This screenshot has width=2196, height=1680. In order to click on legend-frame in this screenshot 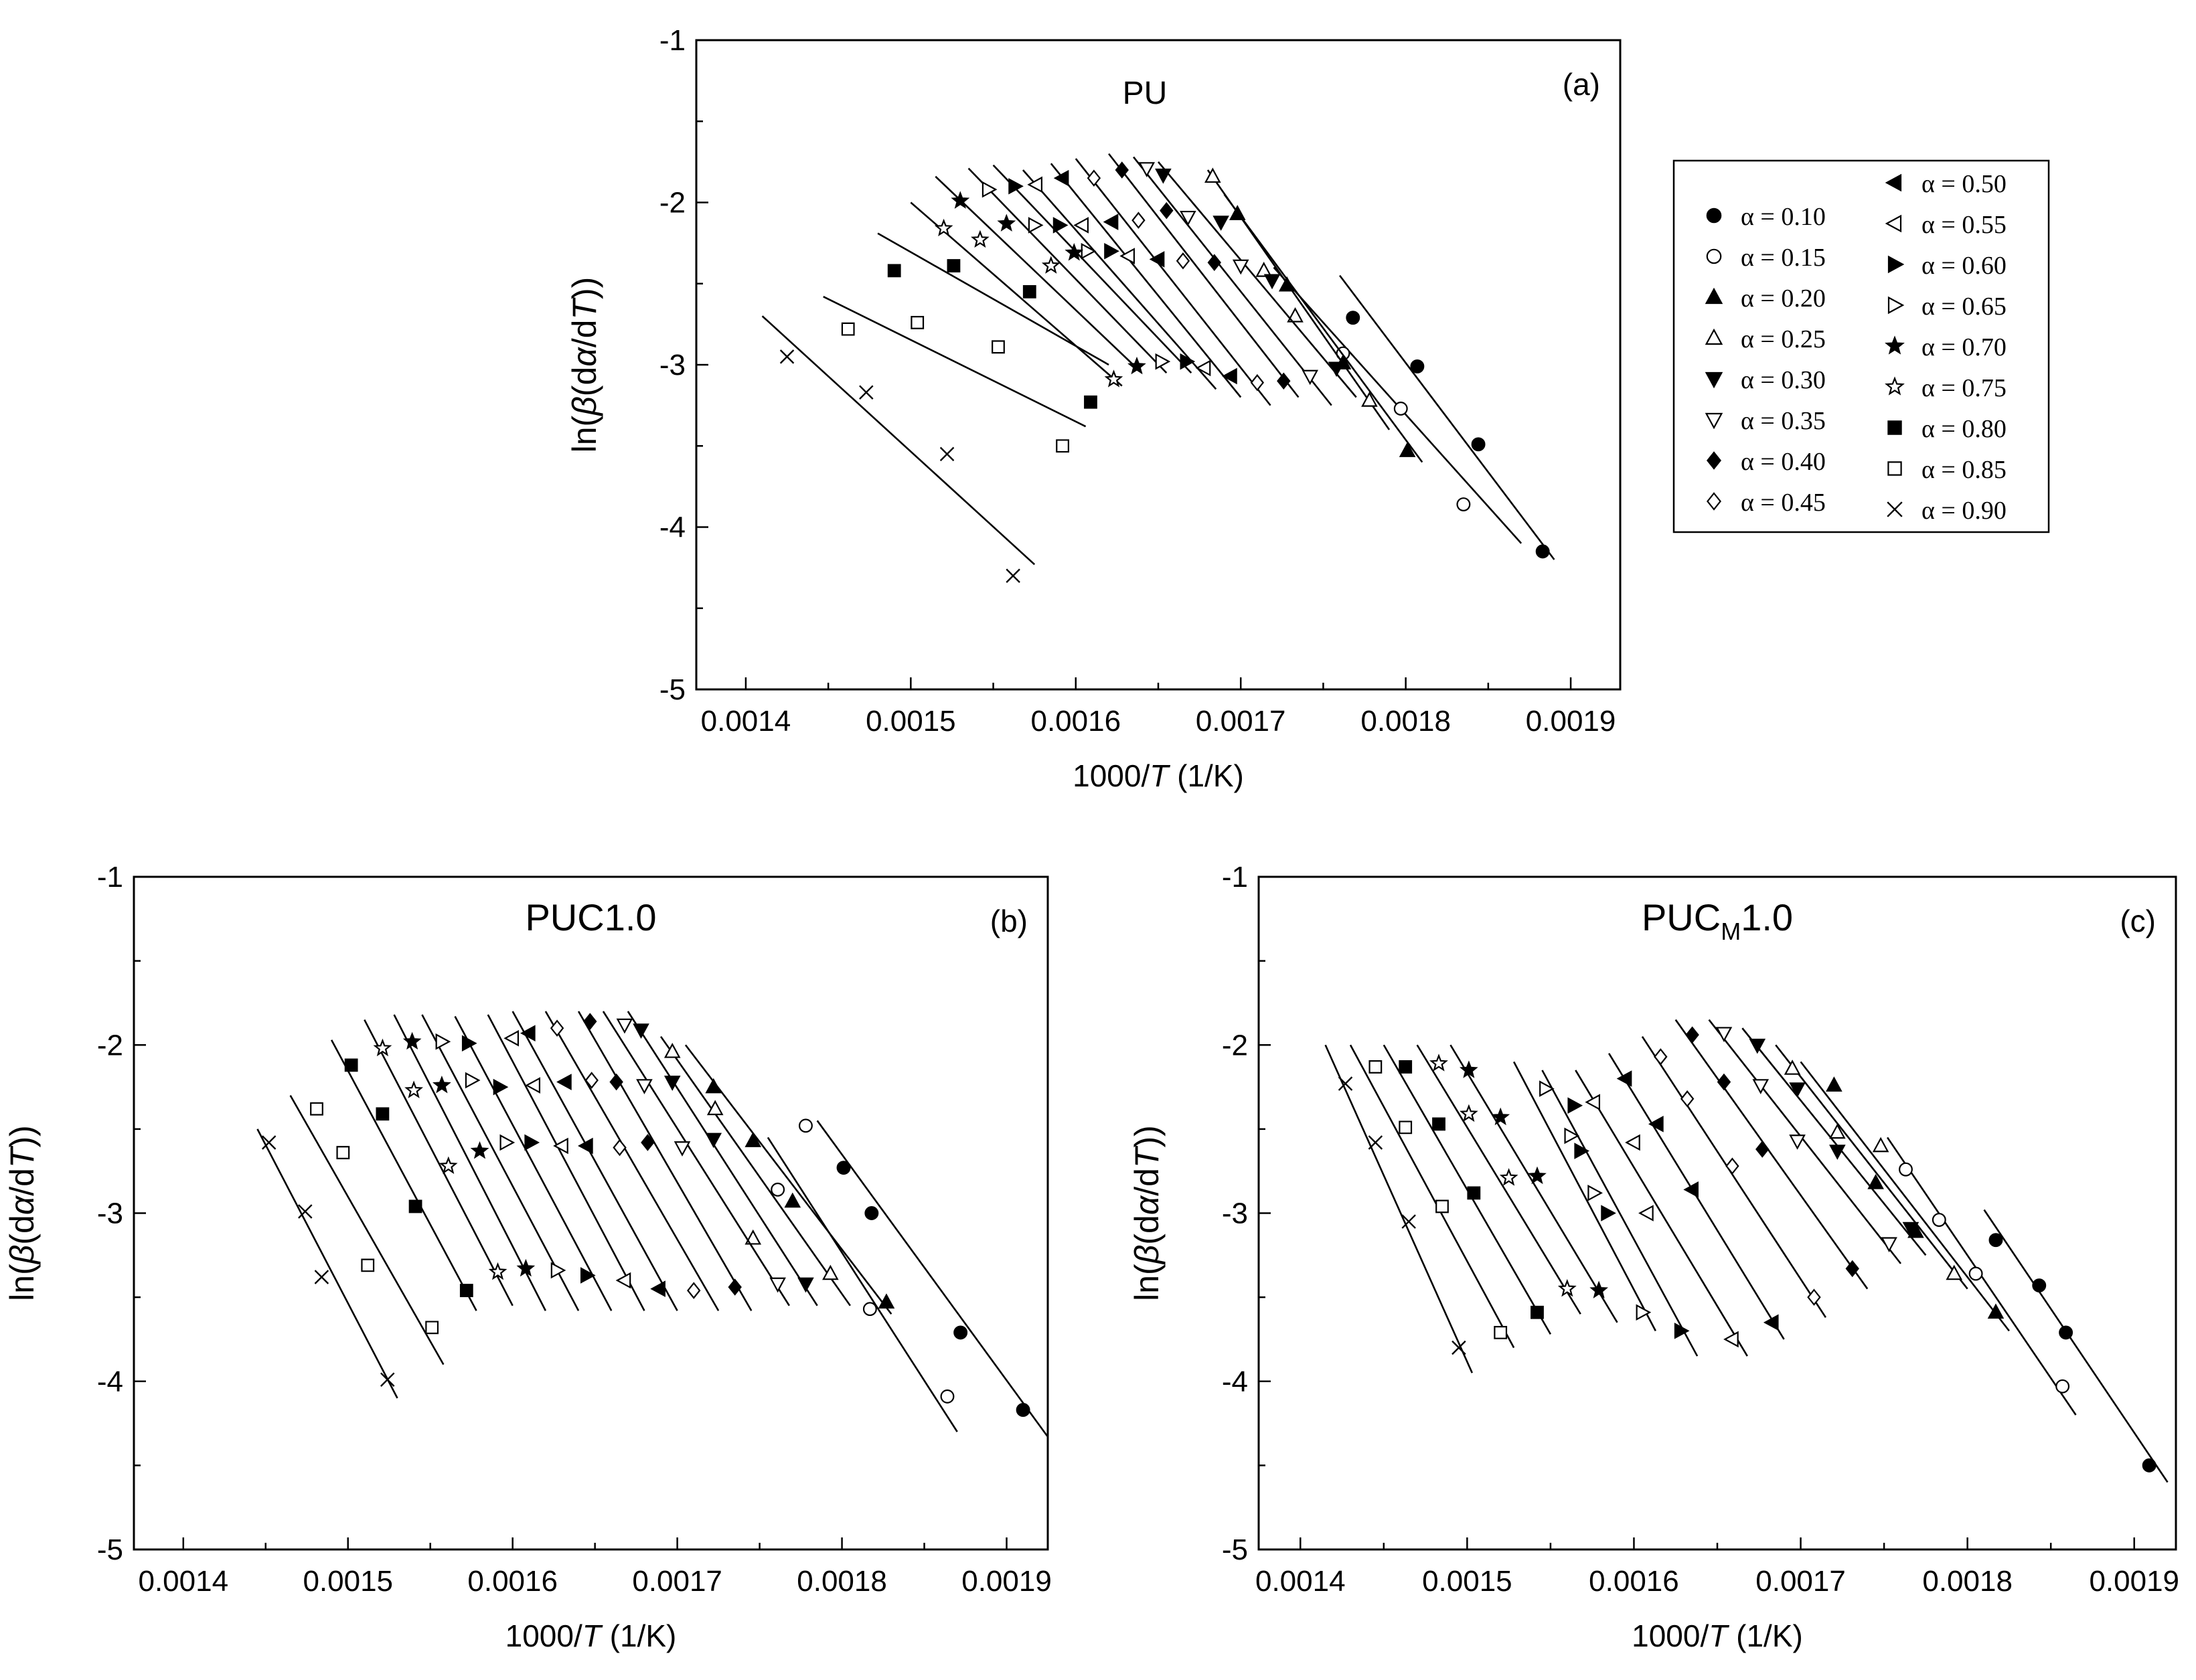, I will do `click(1861, 346)`.